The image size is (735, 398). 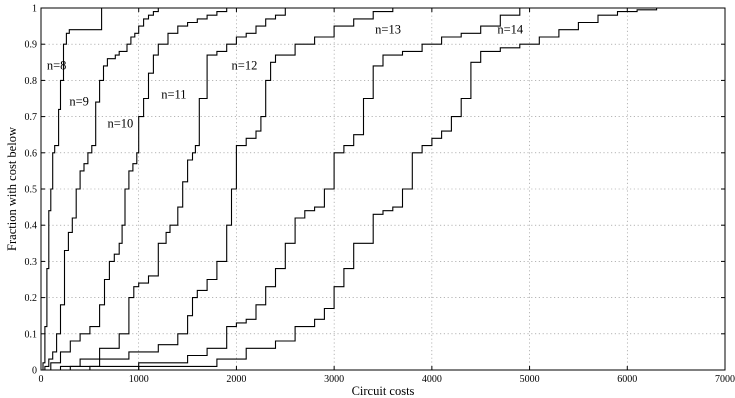 What do you see at coordinates (31, 226) in the screenshot?
I see `y-tick-label: 0.4` at bounding box center [31, 226].